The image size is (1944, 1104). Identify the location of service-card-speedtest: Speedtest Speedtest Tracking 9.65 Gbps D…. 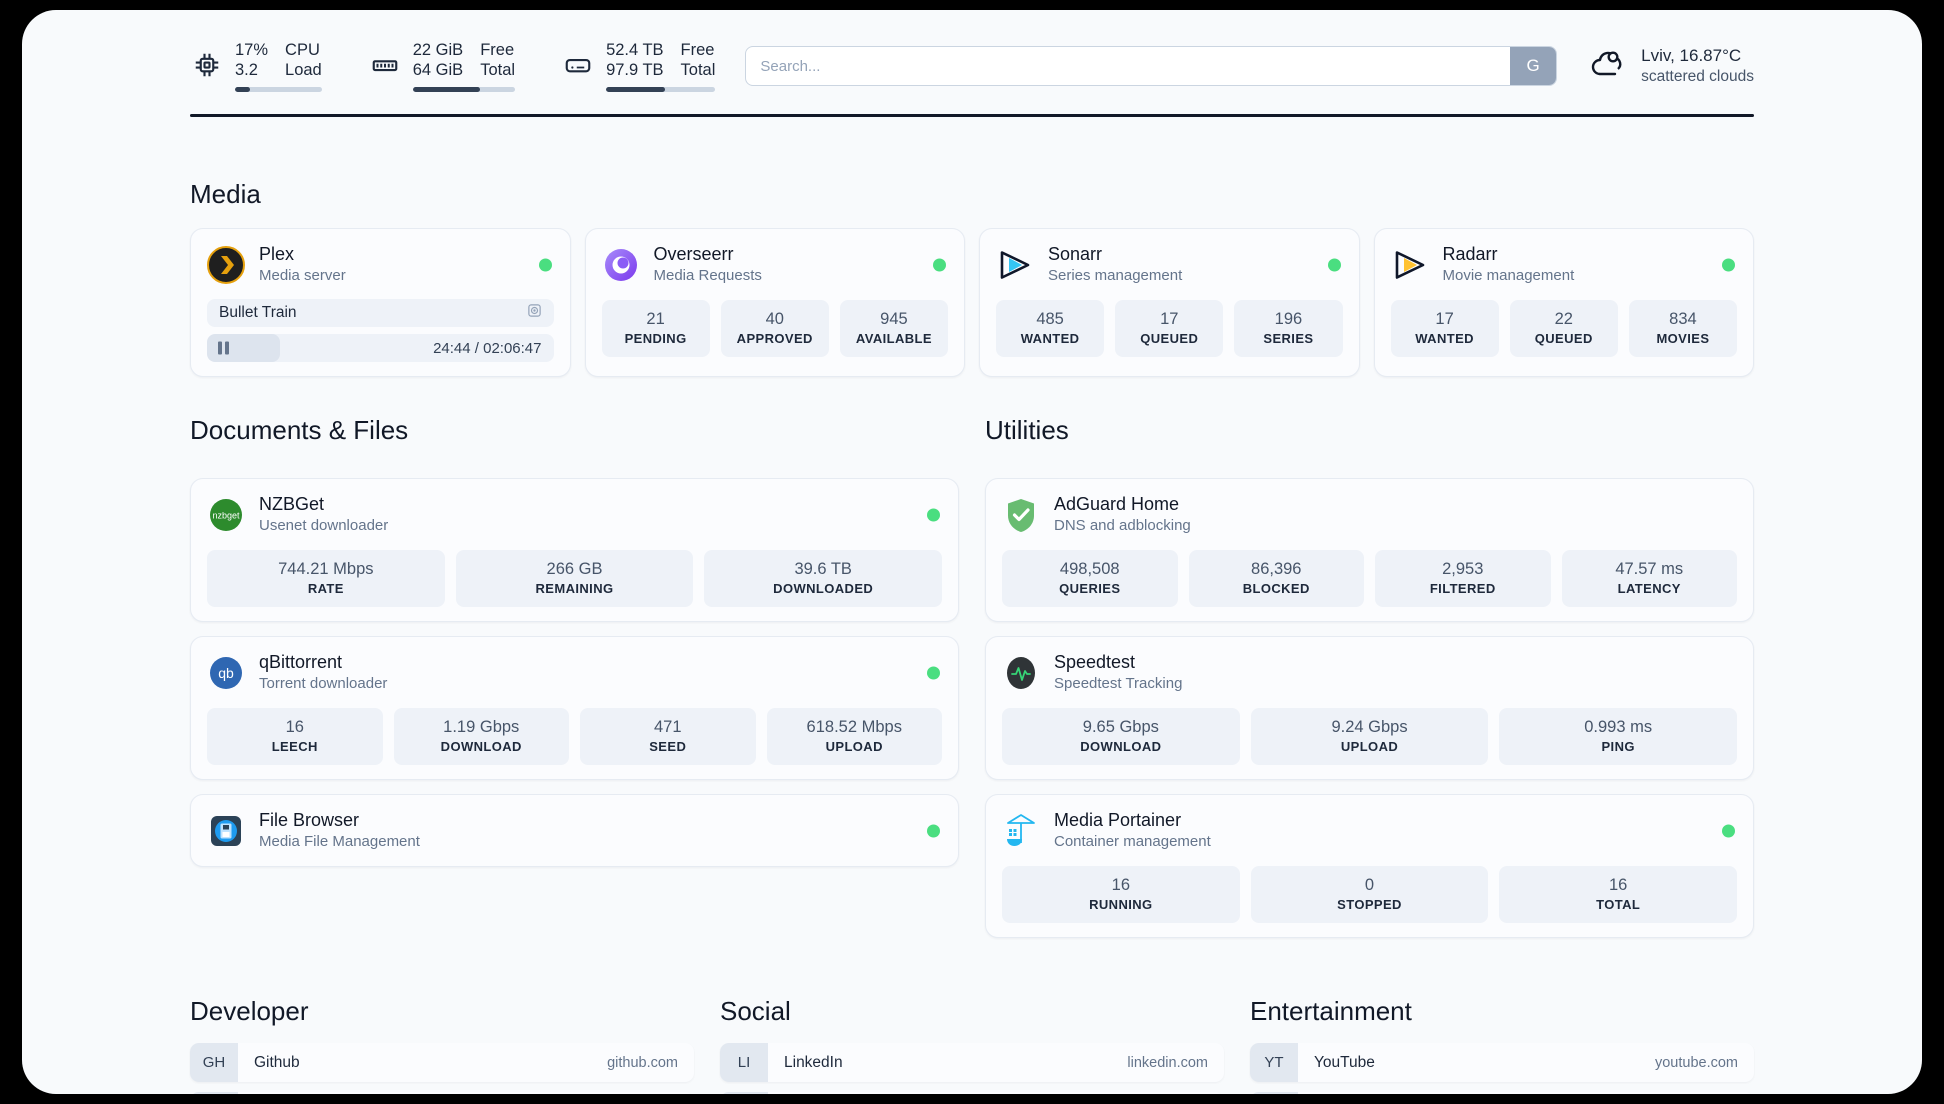
(1369, 708).